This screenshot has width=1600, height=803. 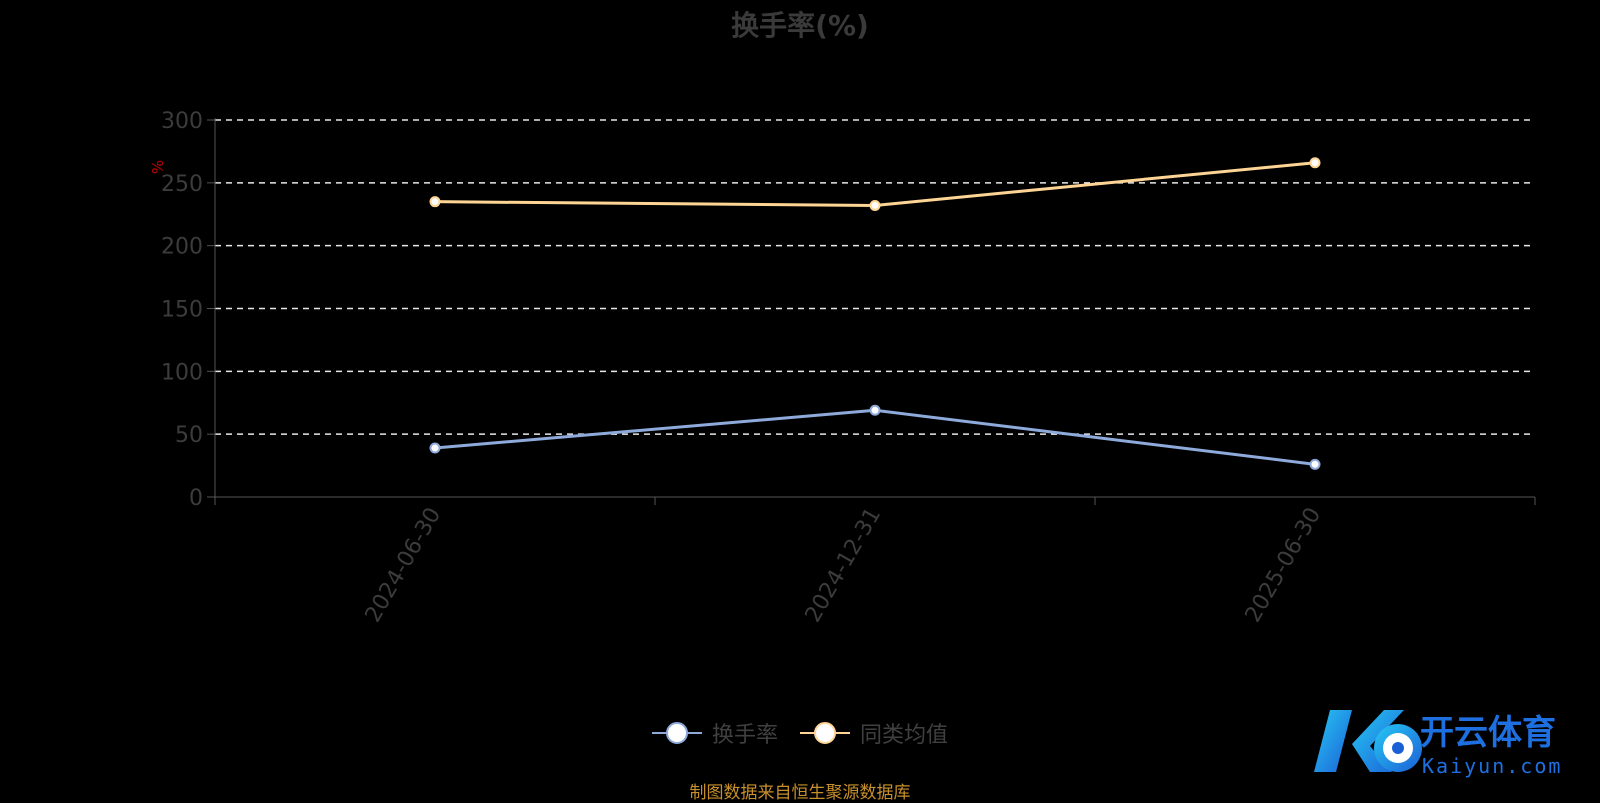 I want to click on legend-marker-peer-average, so click(x=825, y=733).